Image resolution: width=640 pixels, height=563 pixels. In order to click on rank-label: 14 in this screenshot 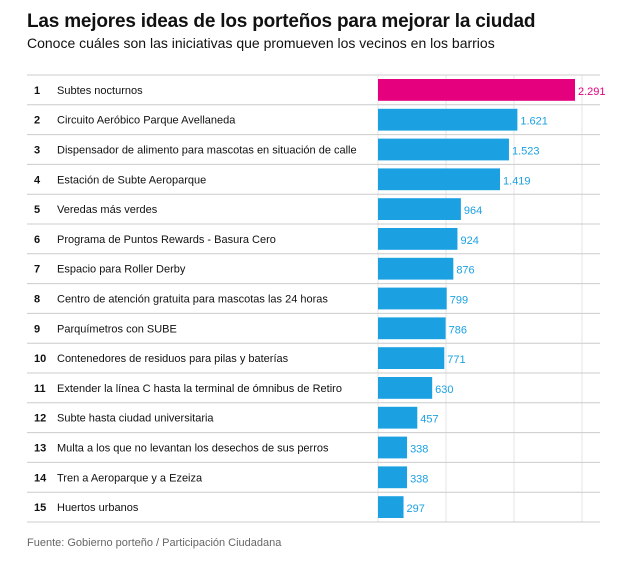, I will do `click(40, 478)`.